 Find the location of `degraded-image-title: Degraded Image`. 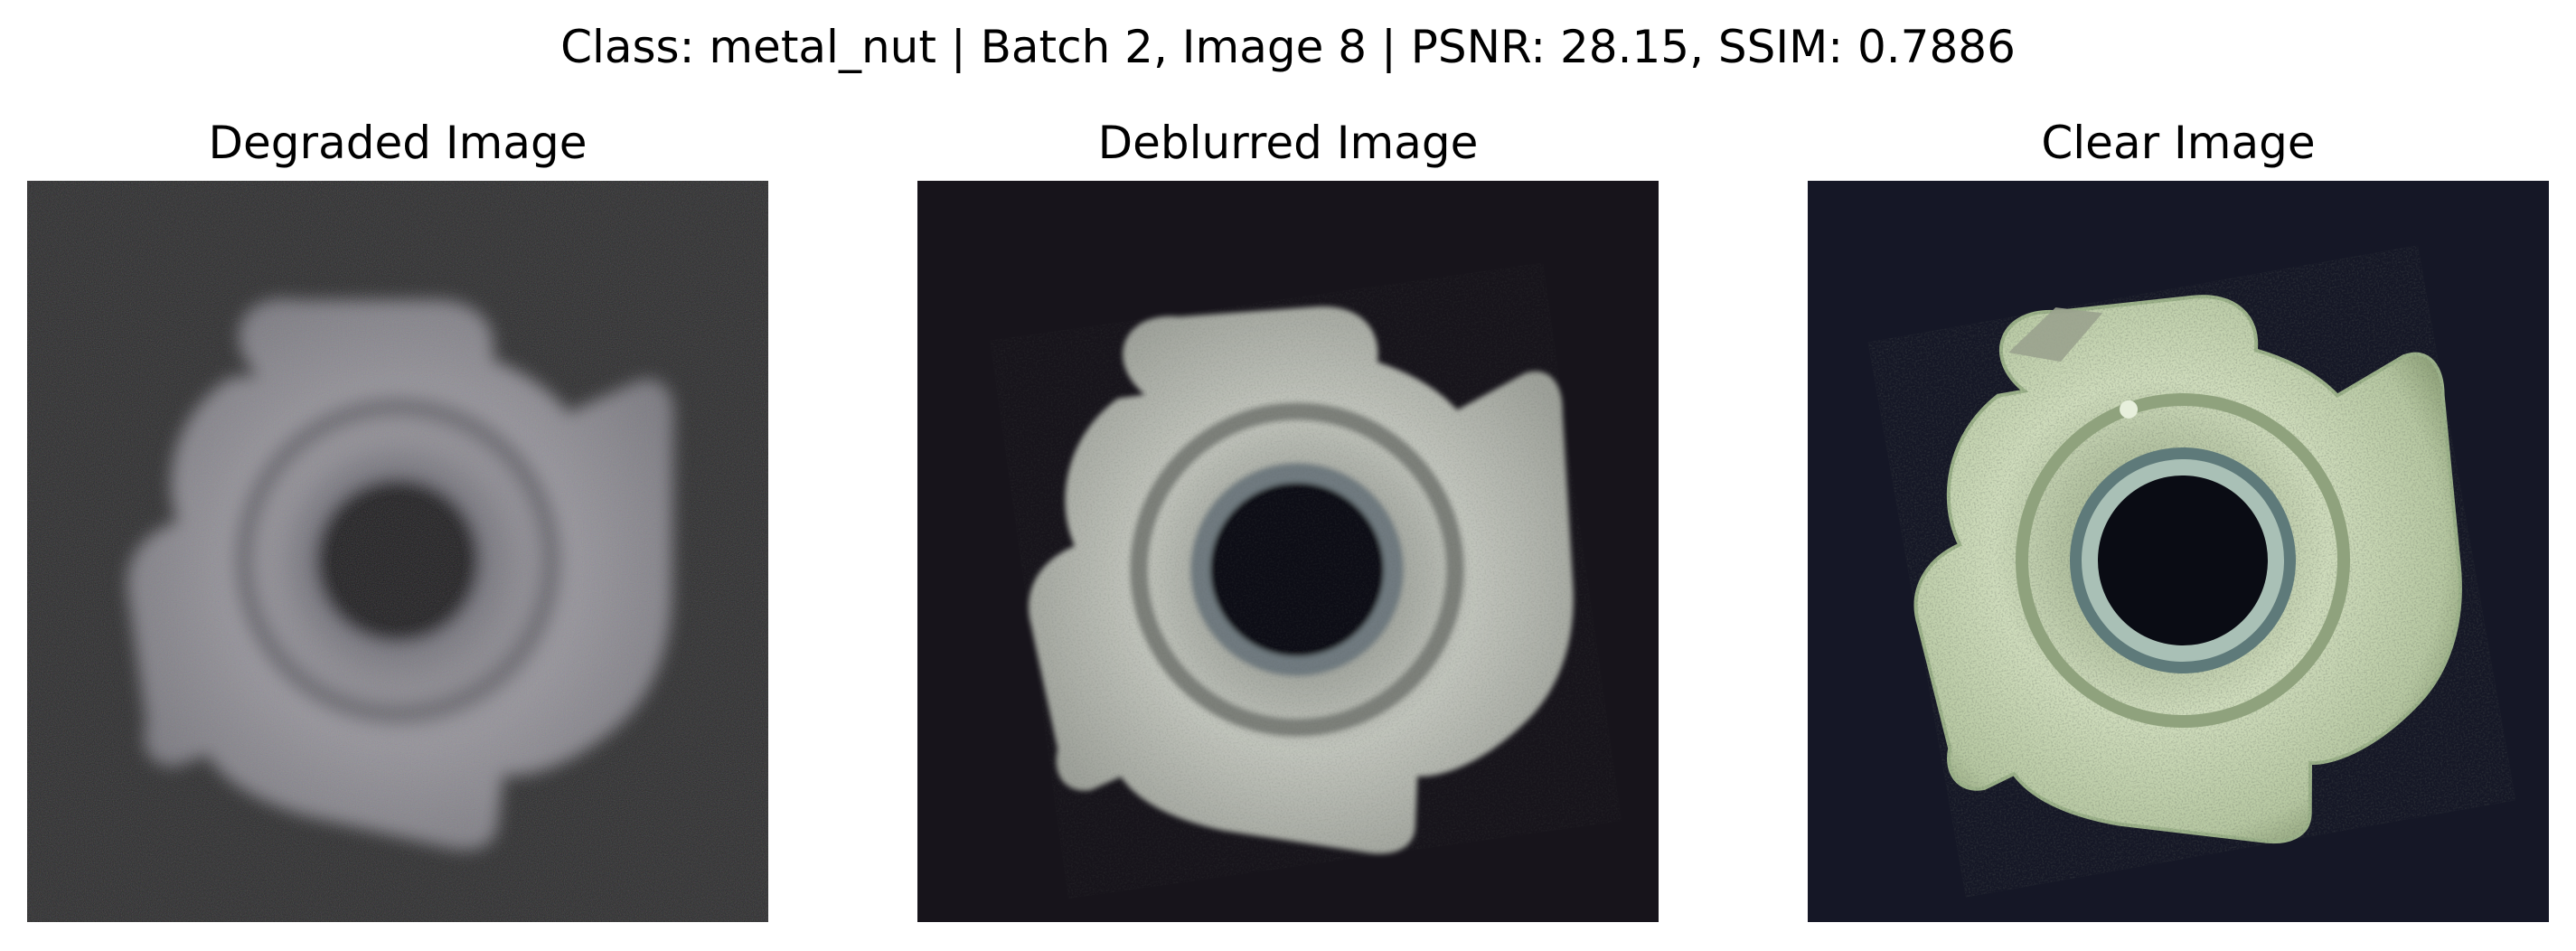

degraded-image-title: Degraded Image is located at coordinates (398, 143).